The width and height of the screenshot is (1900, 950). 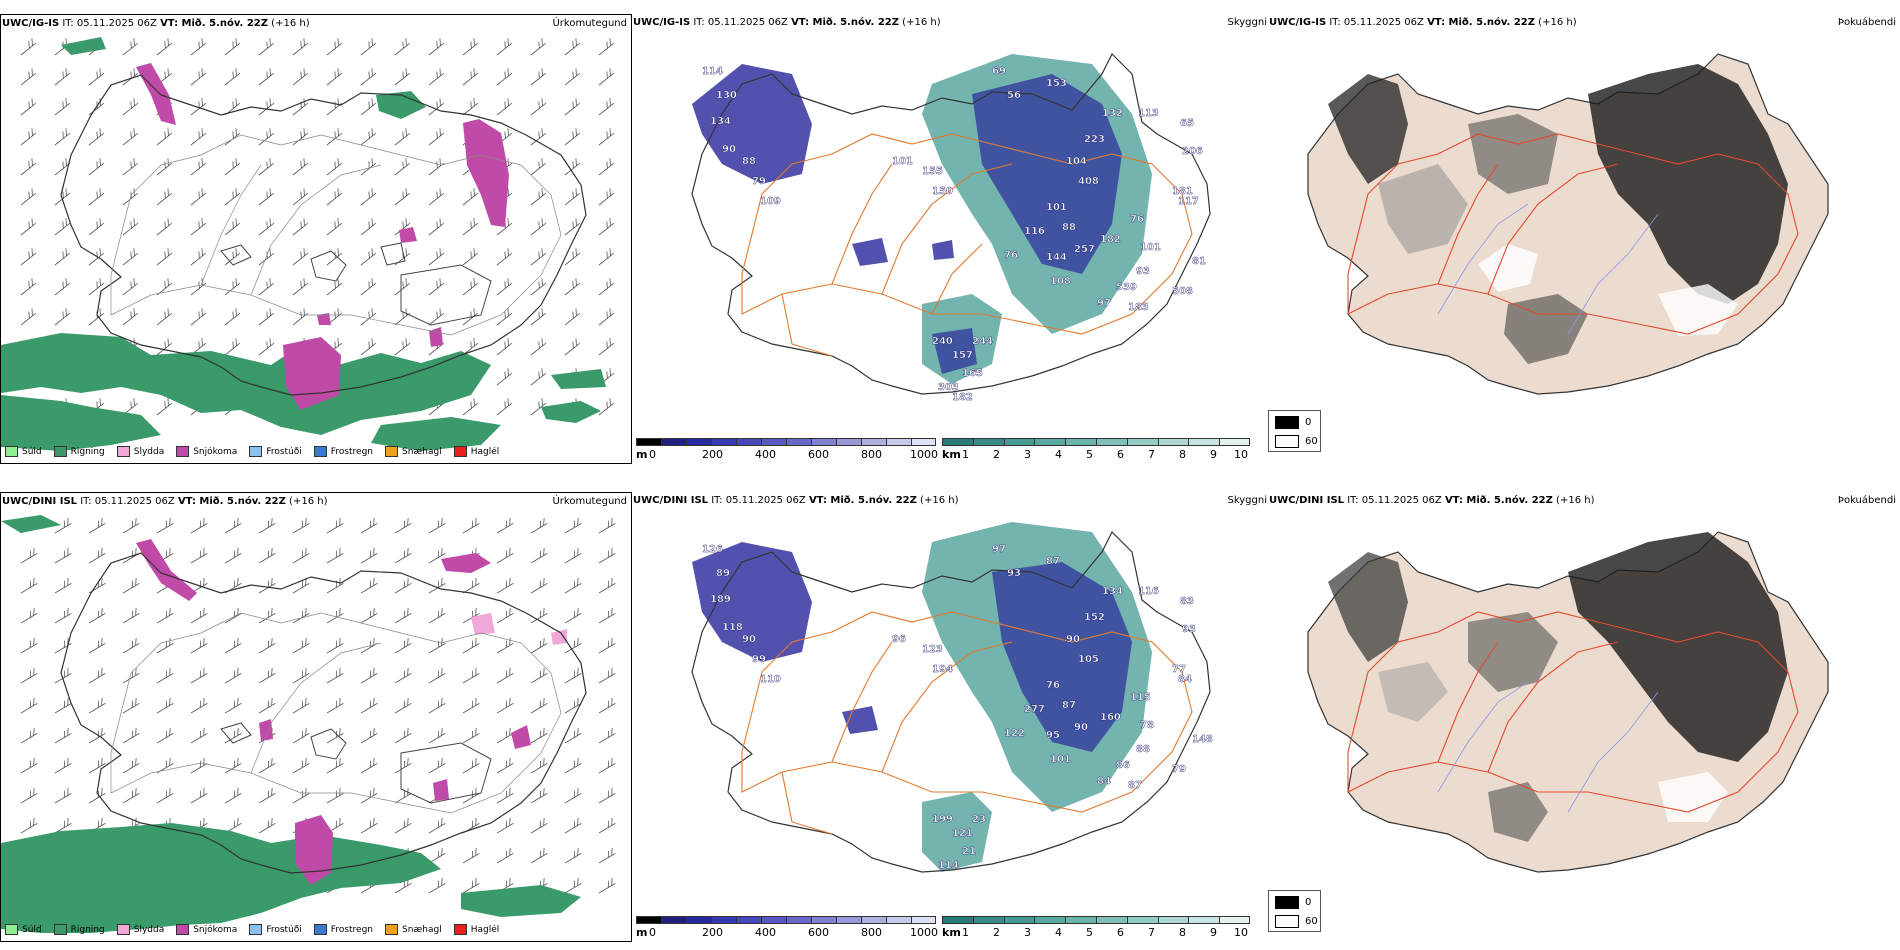 I want to click on colorbar-tick: 9, so click(x=1213, y=932).